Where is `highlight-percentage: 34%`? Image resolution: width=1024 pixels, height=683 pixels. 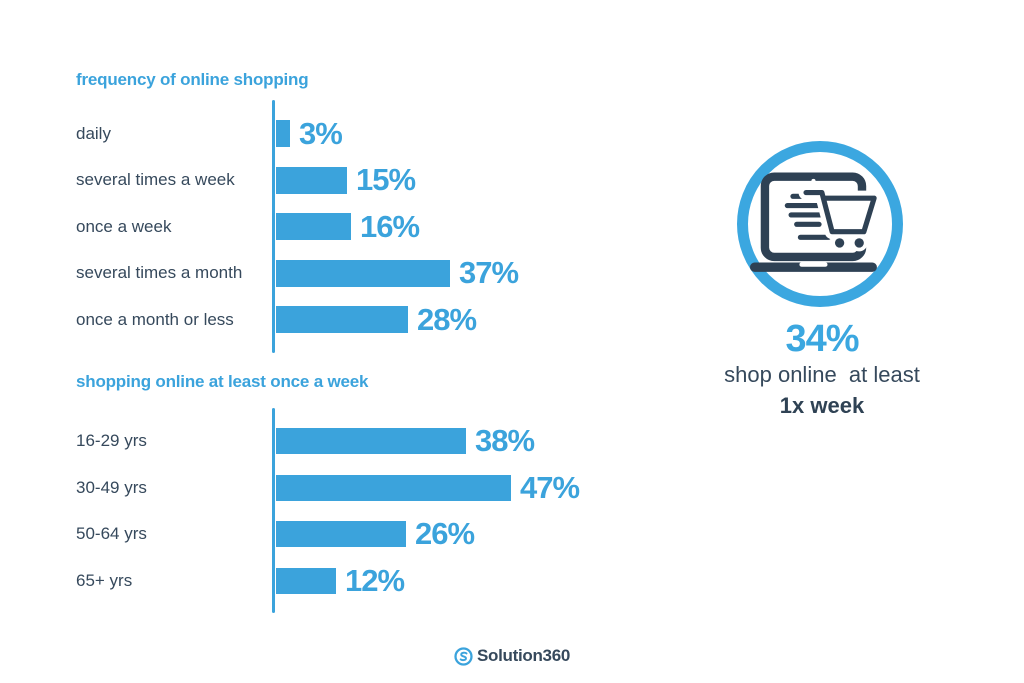
highlight-percentage: 34% is located at coordinates (822, 339).